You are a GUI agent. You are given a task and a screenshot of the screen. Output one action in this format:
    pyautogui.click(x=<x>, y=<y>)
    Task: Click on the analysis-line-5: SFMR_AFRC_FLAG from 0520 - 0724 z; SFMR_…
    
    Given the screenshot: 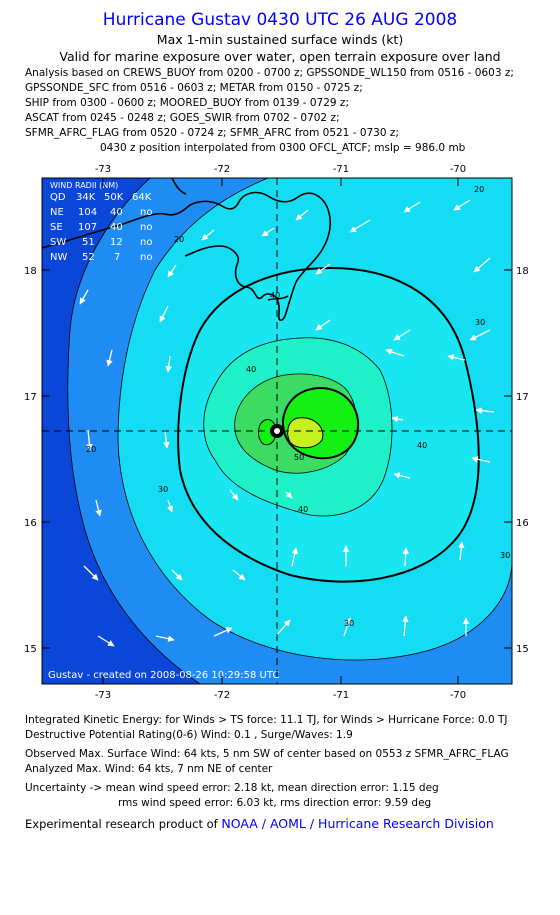 What is the action you would take?
    pyautogui.click(x=212, y=133)
    